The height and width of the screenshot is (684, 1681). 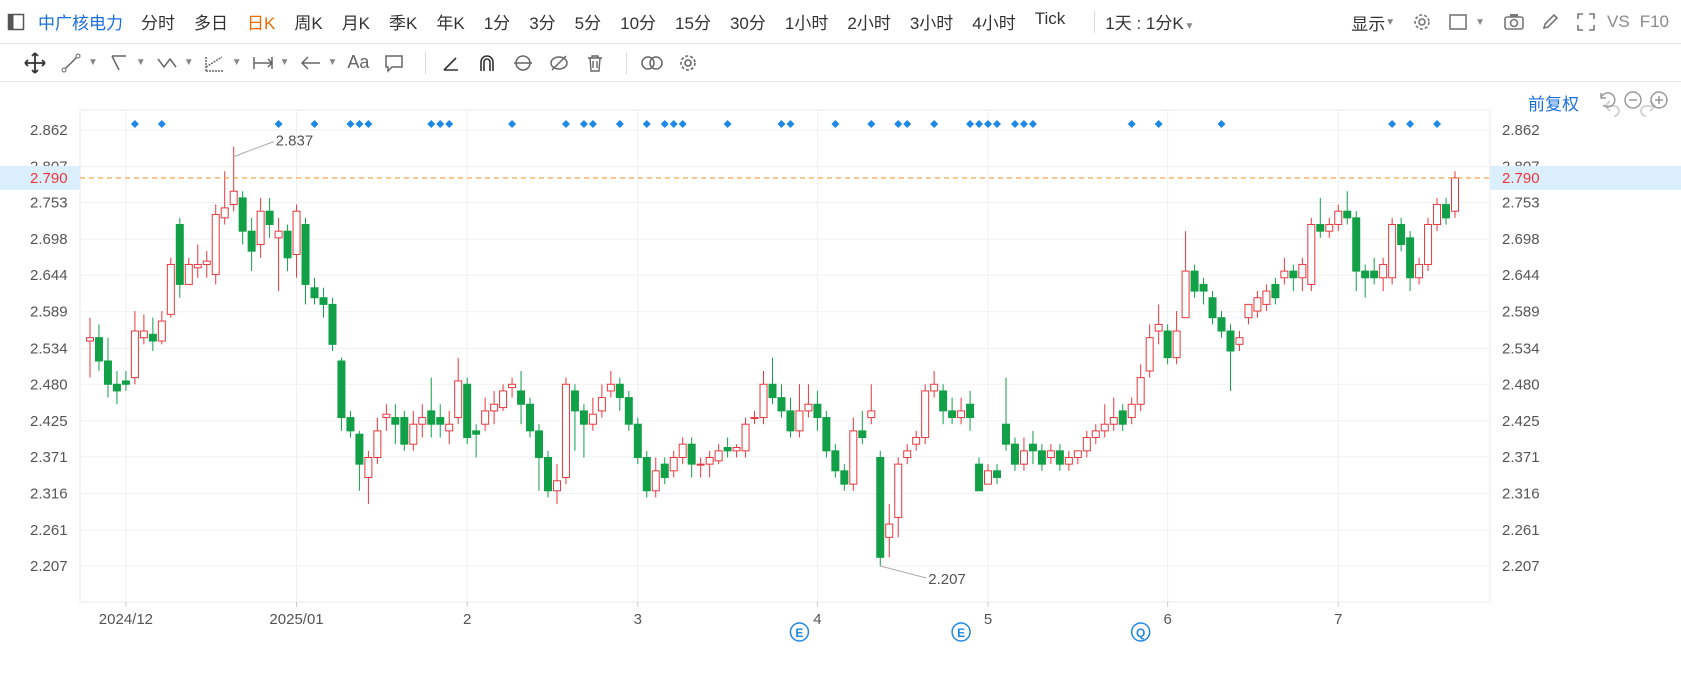 What do you see at coordinates (35, 63) in the screenshot?
I see `move-icon` at bounding box center [35, 63].